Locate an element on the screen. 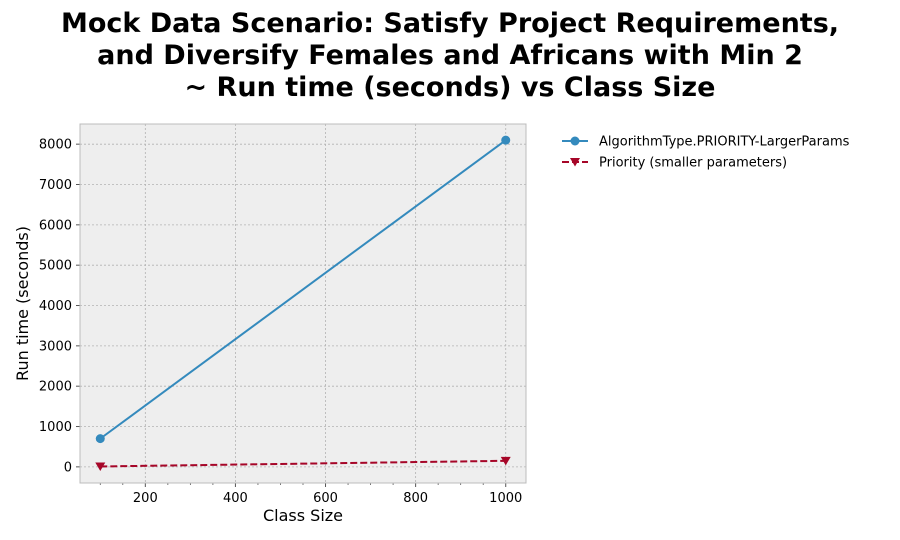  y-tick-label: 4000 is located at coordinates (55, 306).